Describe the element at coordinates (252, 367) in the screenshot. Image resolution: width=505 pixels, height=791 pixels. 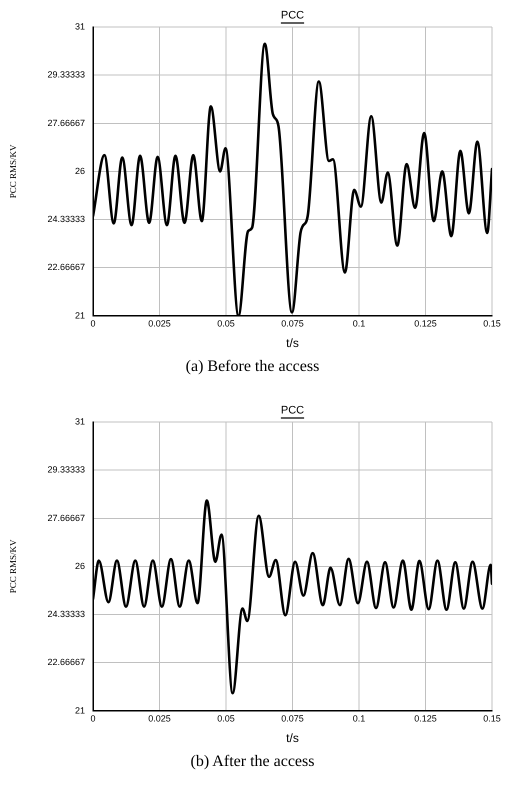
I see `text: (a) Before the access` at that location.